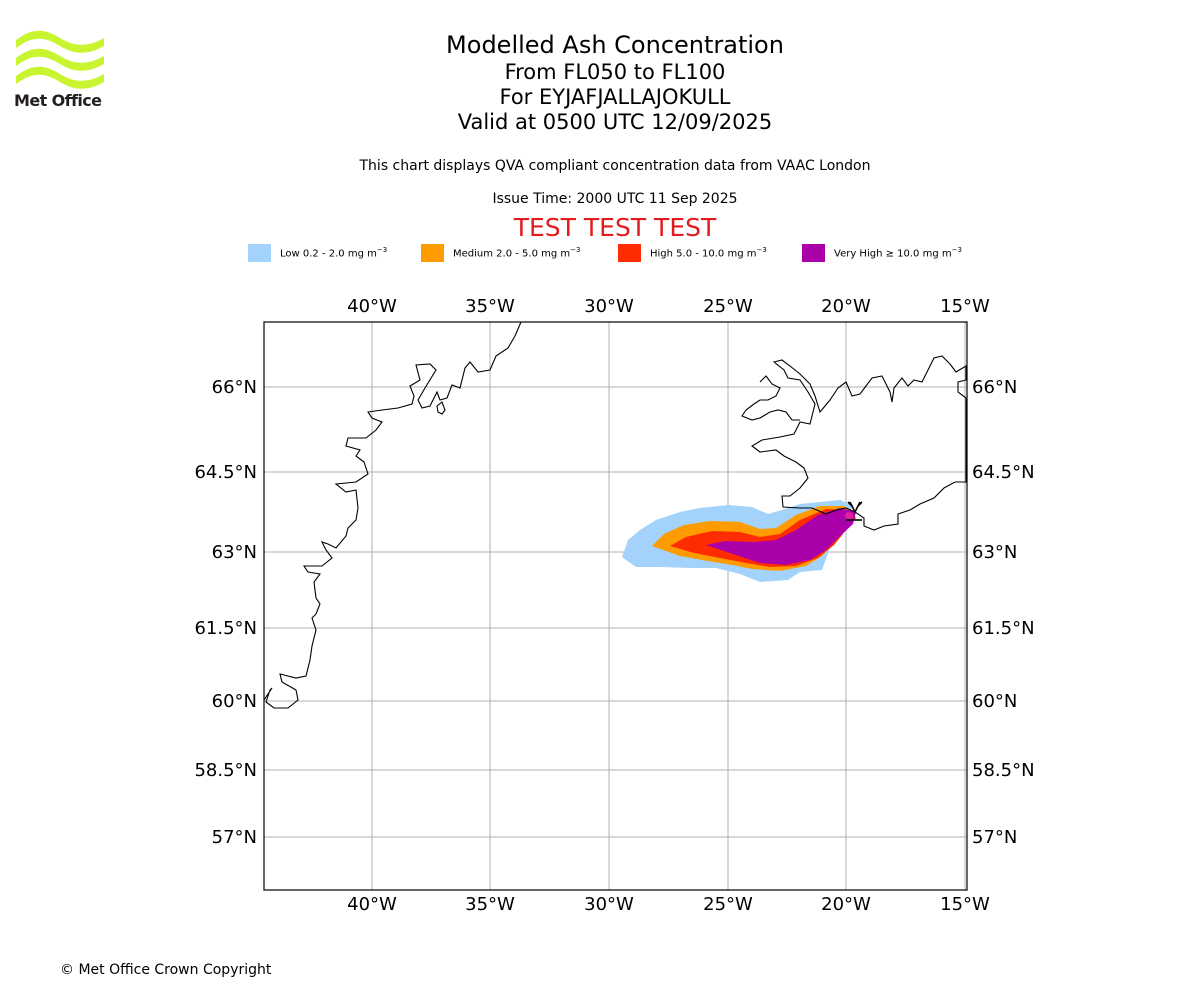  Describe the element at coordinates (846, 904) in the screenshot. I see `lon-tick-label-bottom: 20°W` at that location.